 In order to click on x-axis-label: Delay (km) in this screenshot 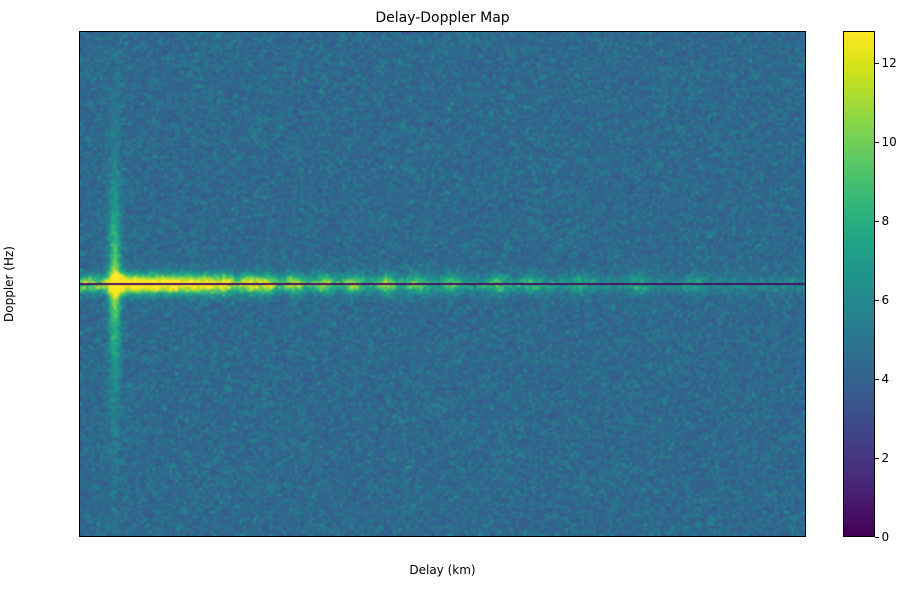, I will do `click(442, 570)`.